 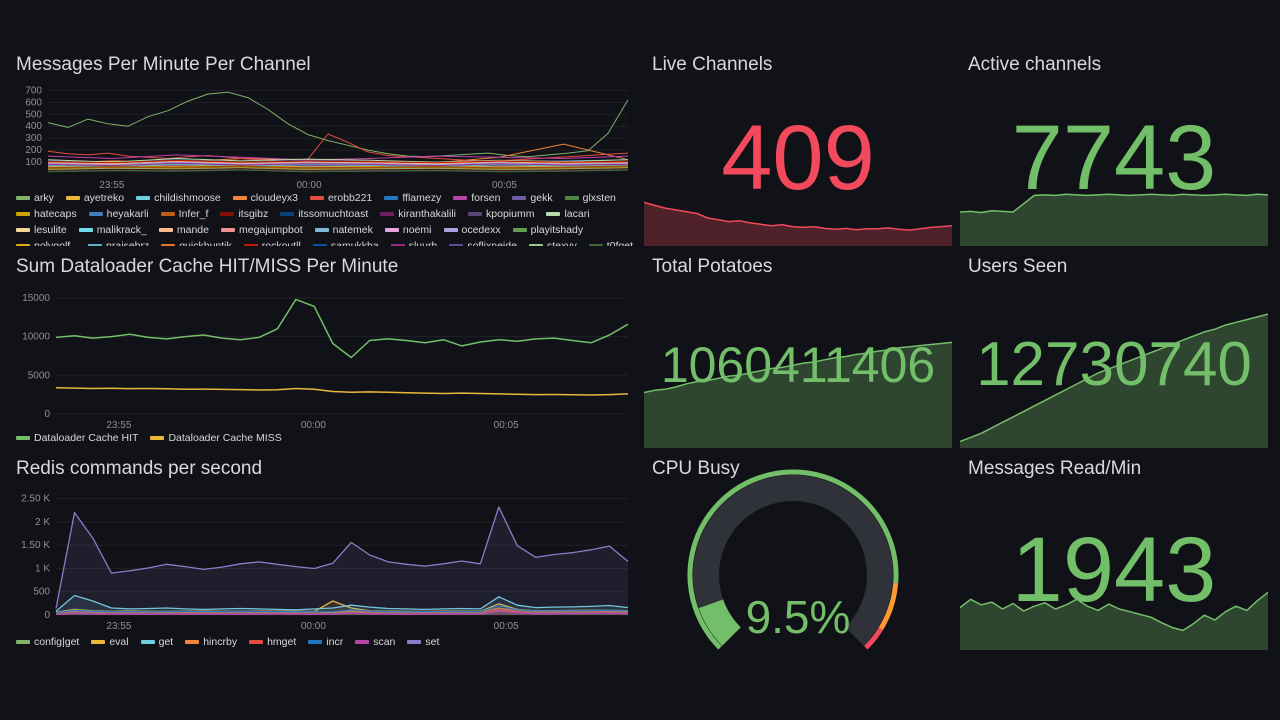 What do you see at coordinates (1055, 468) in the screenshot?
I see `panel-title-messages-read: Messages Read/Min` at bounding box center [1055, 468].